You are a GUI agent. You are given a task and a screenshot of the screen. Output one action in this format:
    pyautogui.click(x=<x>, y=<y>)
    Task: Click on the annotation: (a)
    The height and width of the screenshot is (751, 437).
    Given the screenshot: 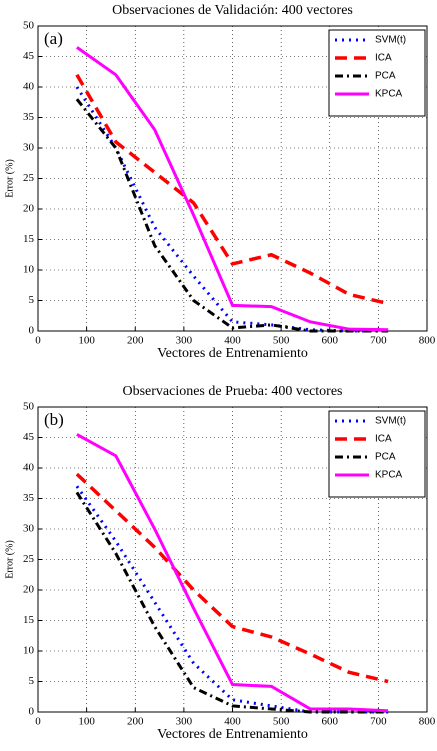 What is the action you would take?
    pyautogui.click(x=53, y=38)
    